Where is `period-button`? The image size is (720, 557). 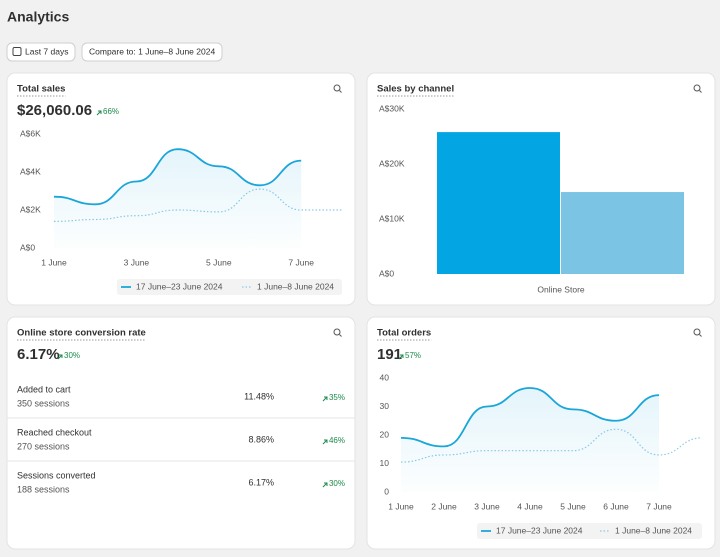
period-button is located at coordinates (41, 52).